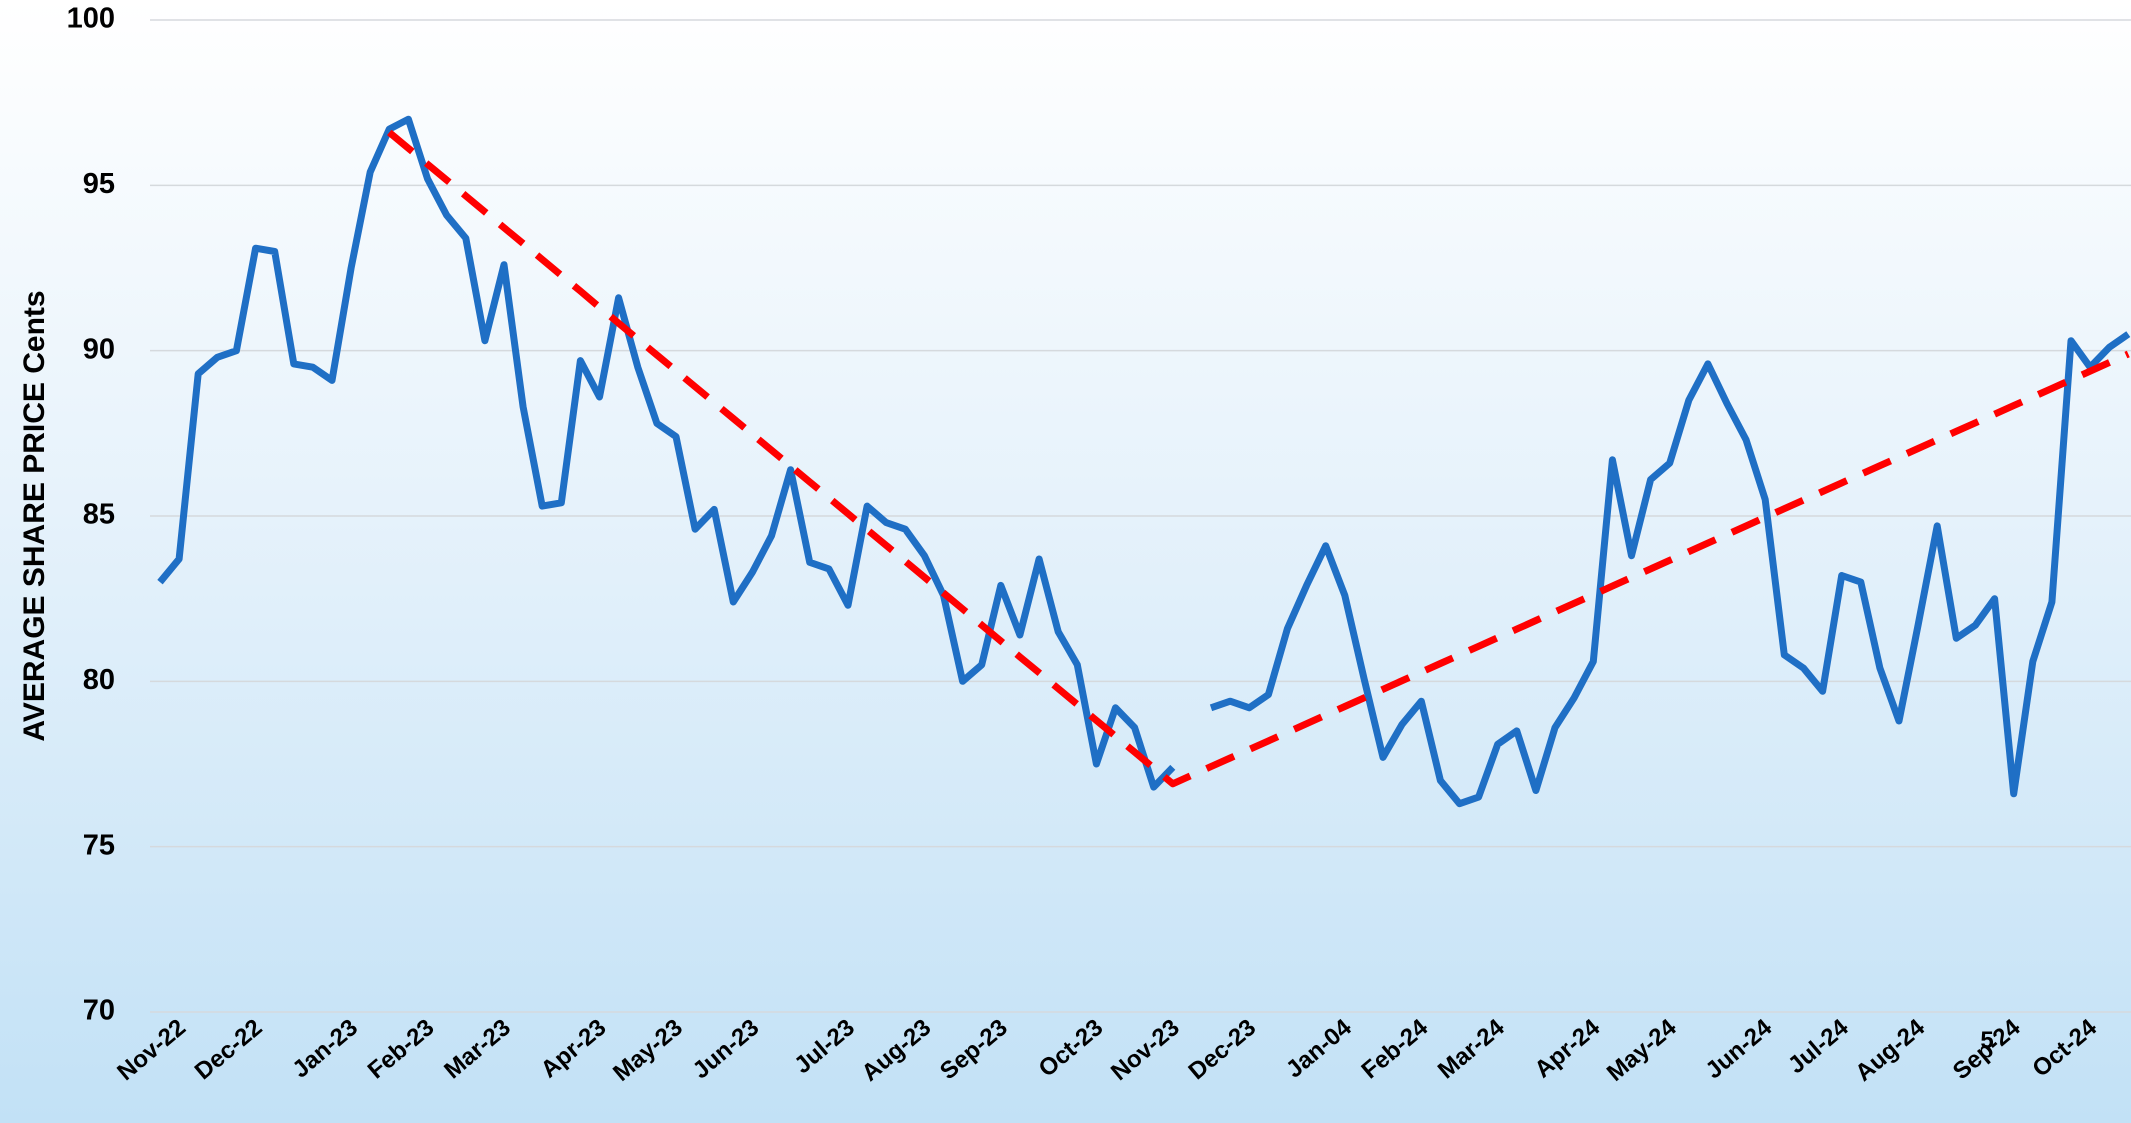 Image resolution: width=2131 pixels, height=1123 pixels. I want to click on x-tick-label: Mar-23, so click(477, 1049).